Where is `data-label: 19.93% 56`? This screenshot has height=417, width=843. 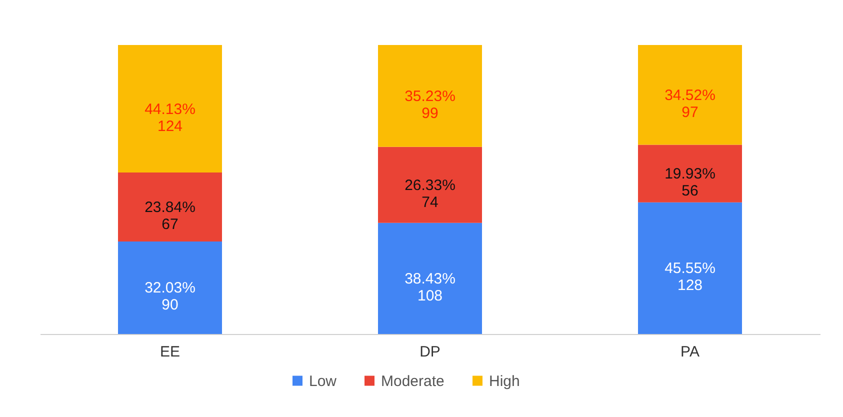
data-label: 19.93% 56 is located at coordinates (690, 183).